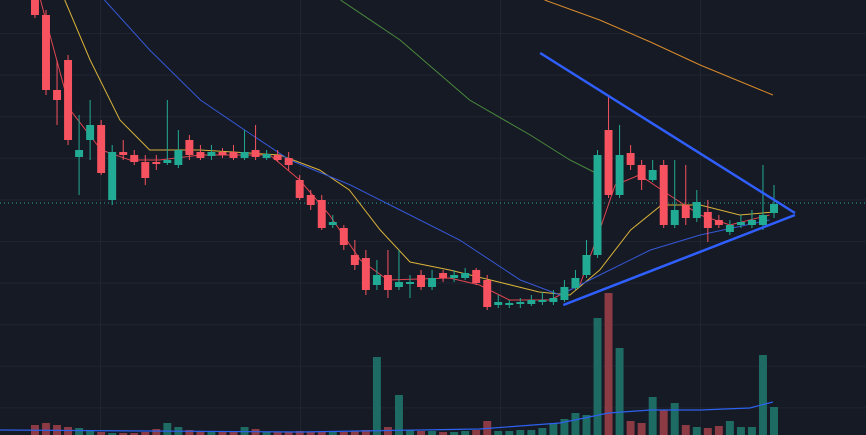 This screenshot has width=866, height=435. I want to click on moving-average-line, so click(659, 48).